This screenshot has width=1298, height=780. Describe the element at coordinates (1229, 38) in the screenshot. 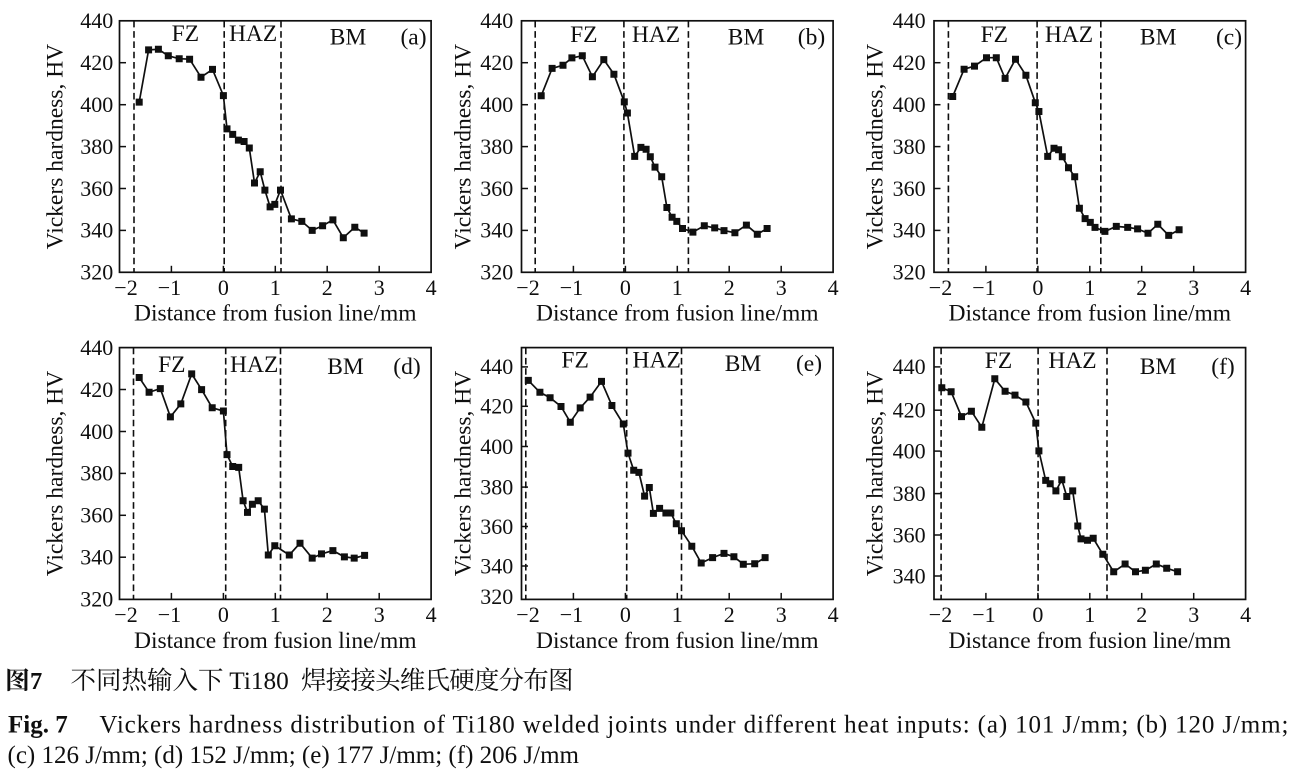

I see `svg-text: (c)` at that location.